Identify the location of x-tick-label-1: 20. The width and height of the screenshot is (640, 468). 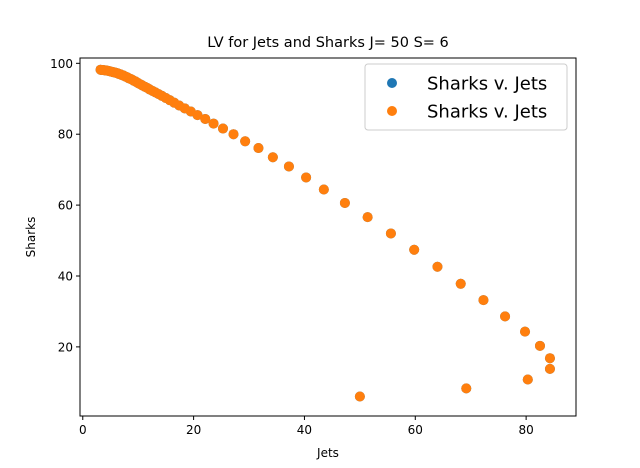
(193, 430).